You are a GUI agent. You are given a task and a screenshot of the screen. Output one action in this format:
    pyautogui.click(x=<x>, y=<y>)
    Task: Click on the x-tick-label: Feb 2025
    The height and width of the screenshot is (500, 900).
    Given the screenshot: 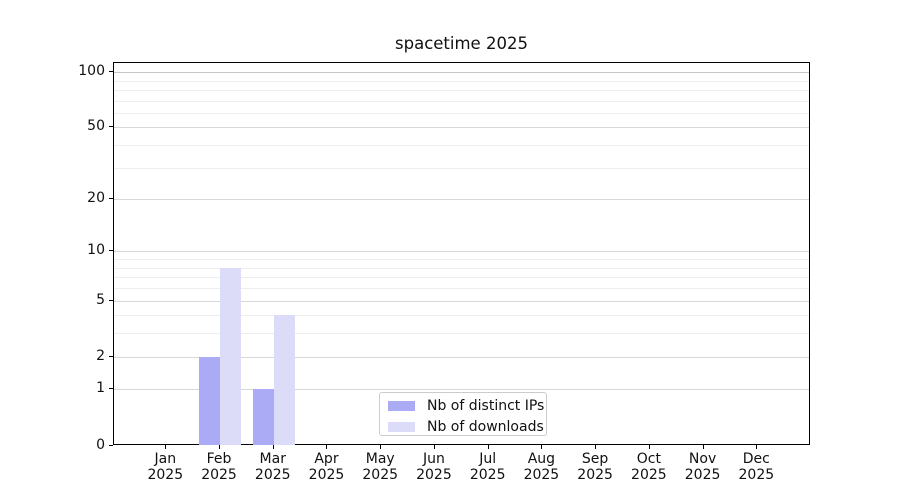 What is the action you would take?
    pyautogui.click(x=219, y=466)
    